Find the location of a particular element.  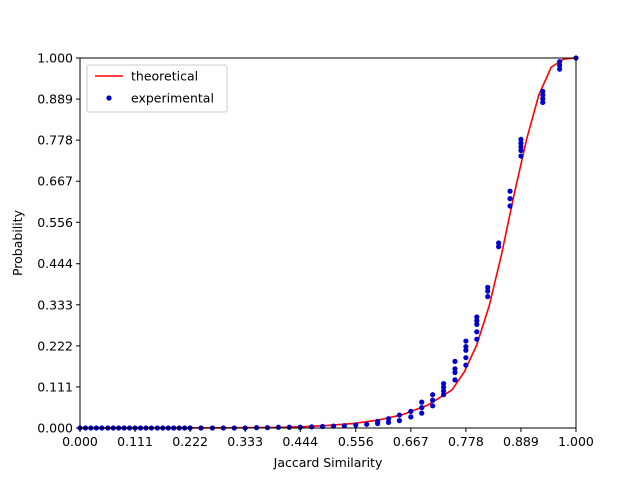

y-tick-label: 0.444 is located at coordinates (55, 263).